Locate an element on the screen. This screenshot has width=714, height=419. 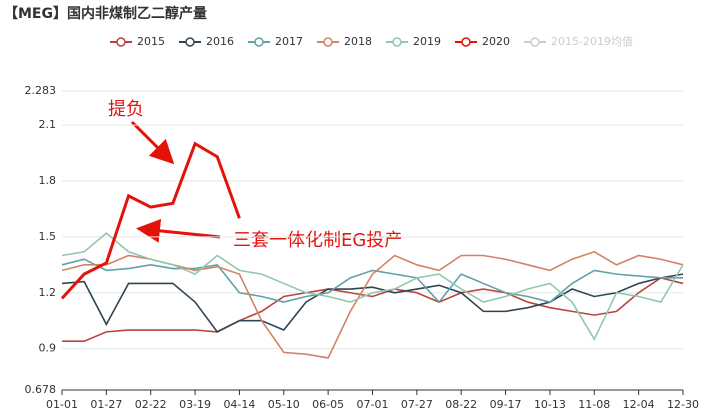
y-tick-label: 2.283 is located at coordinates (41, 90).